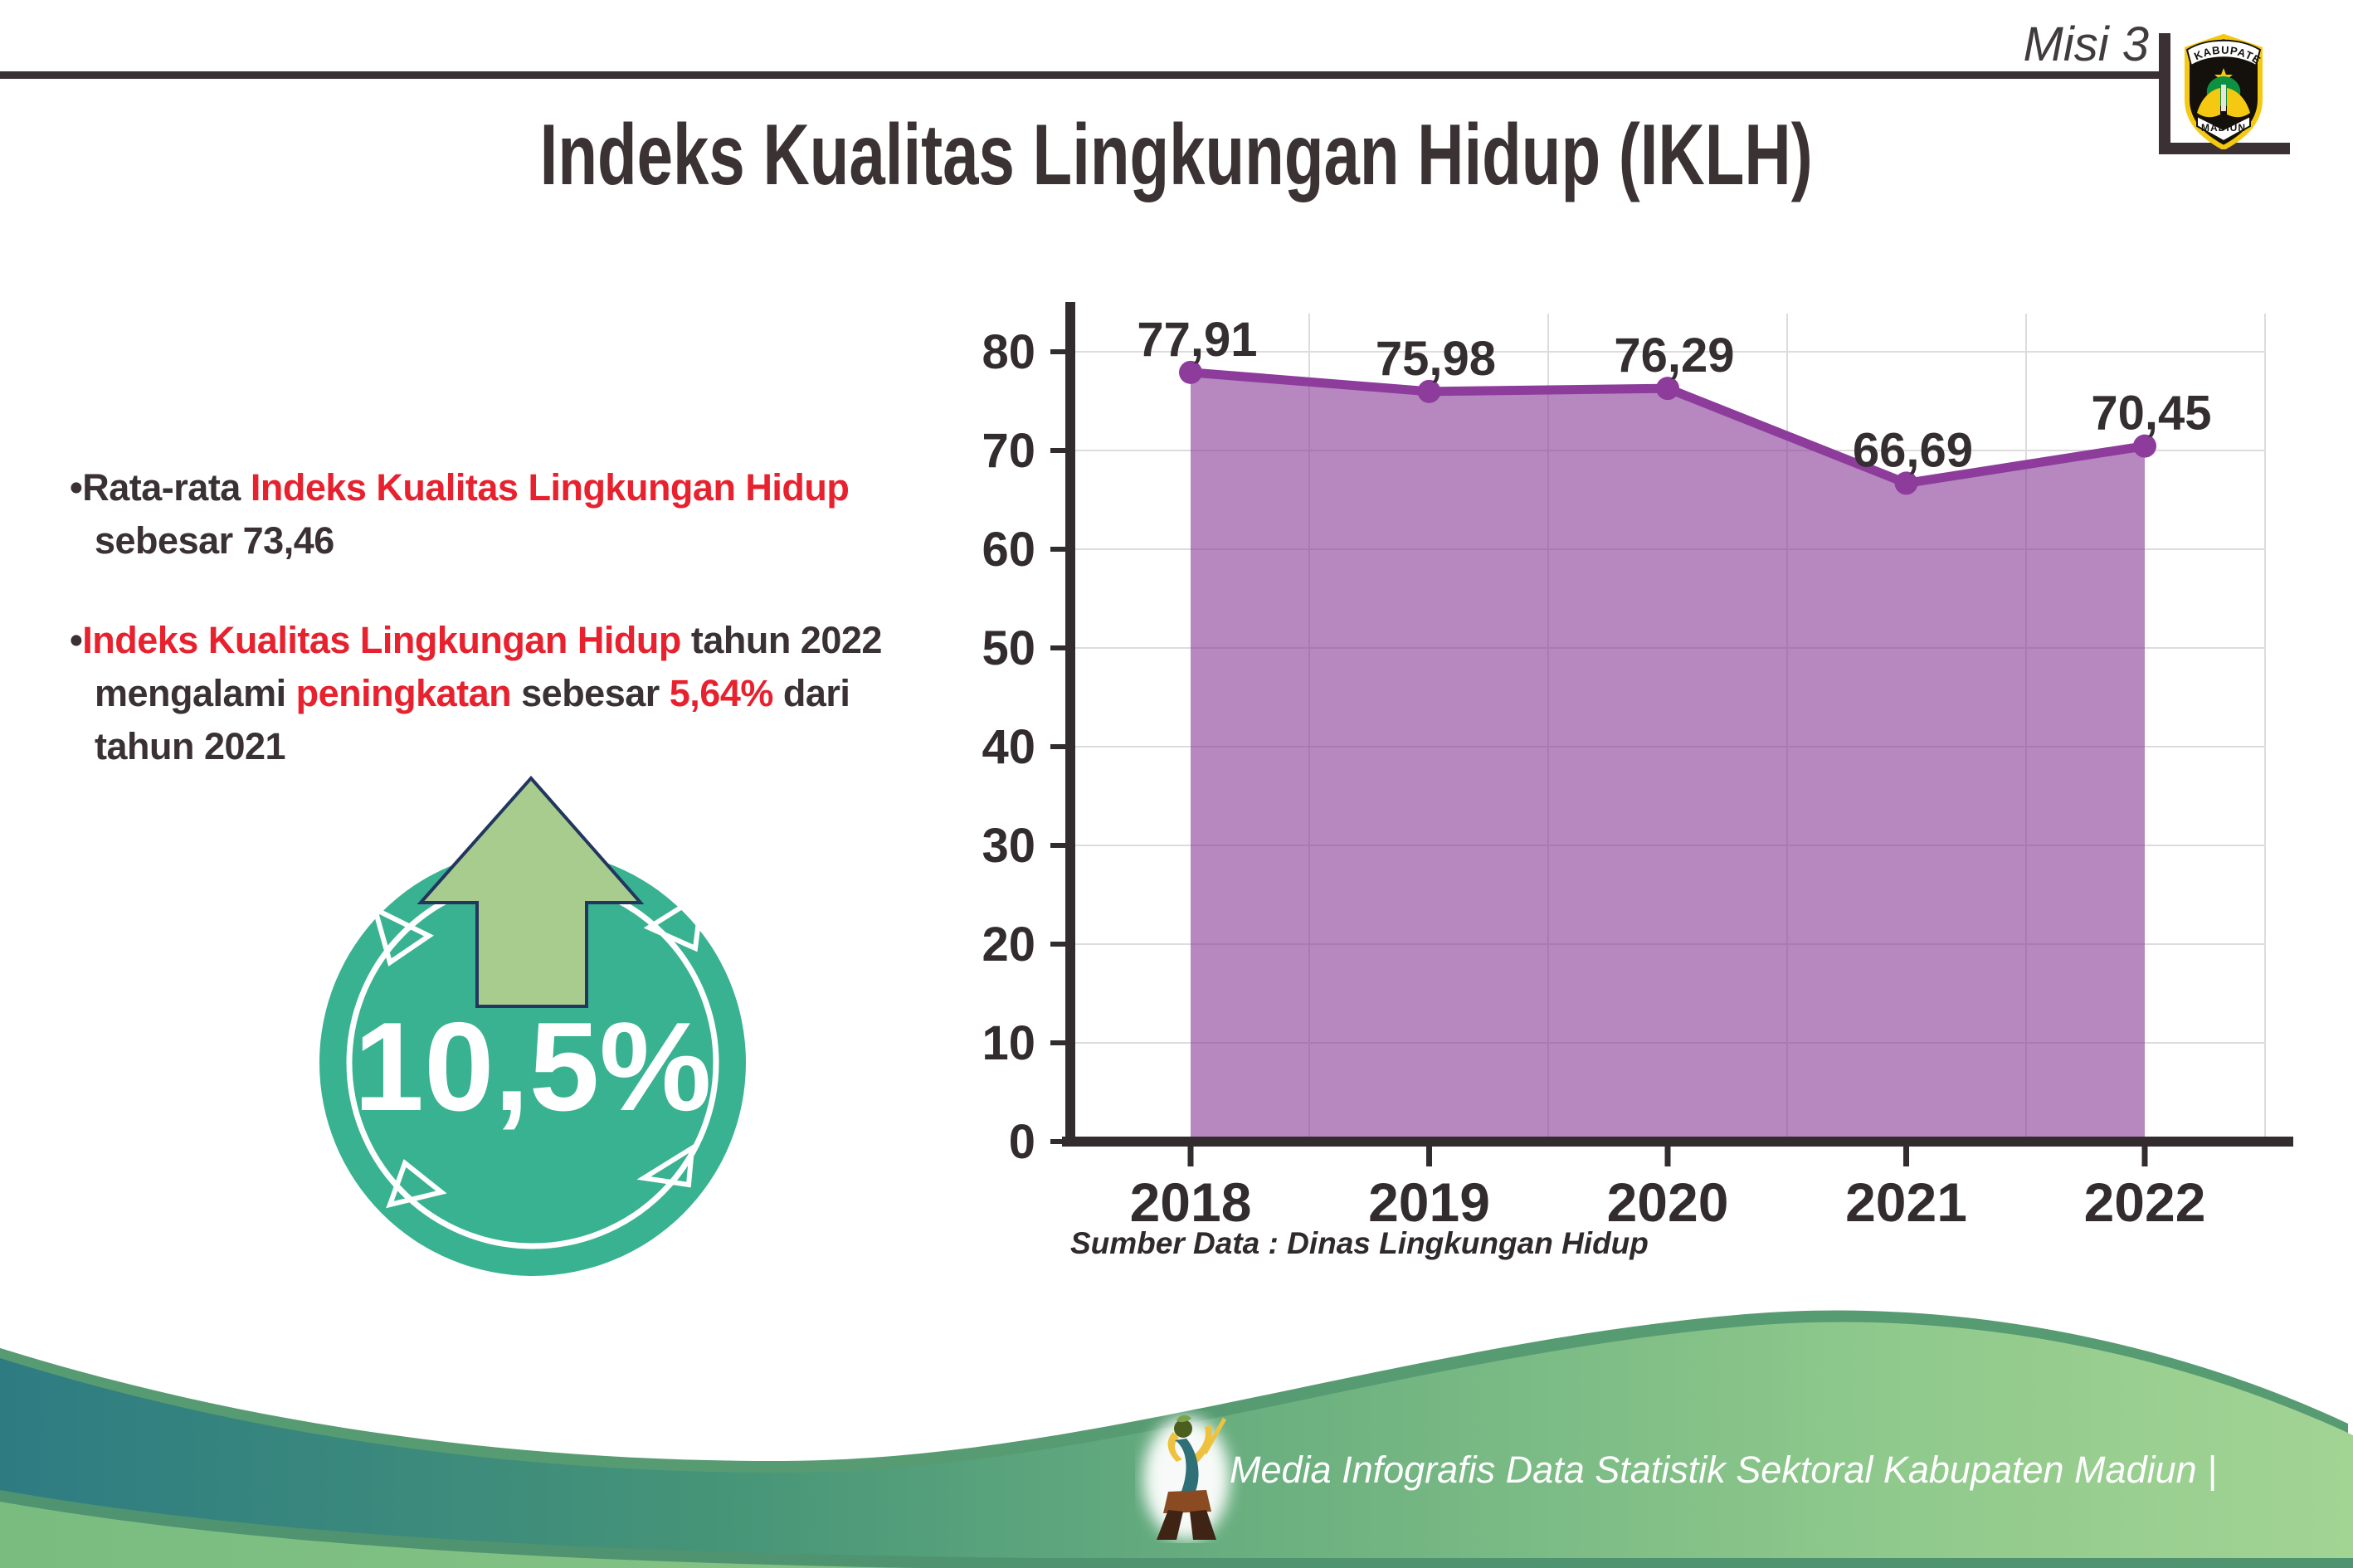  I want to click on bullet1-line2: sebesar 73,46, so click(214, 540).